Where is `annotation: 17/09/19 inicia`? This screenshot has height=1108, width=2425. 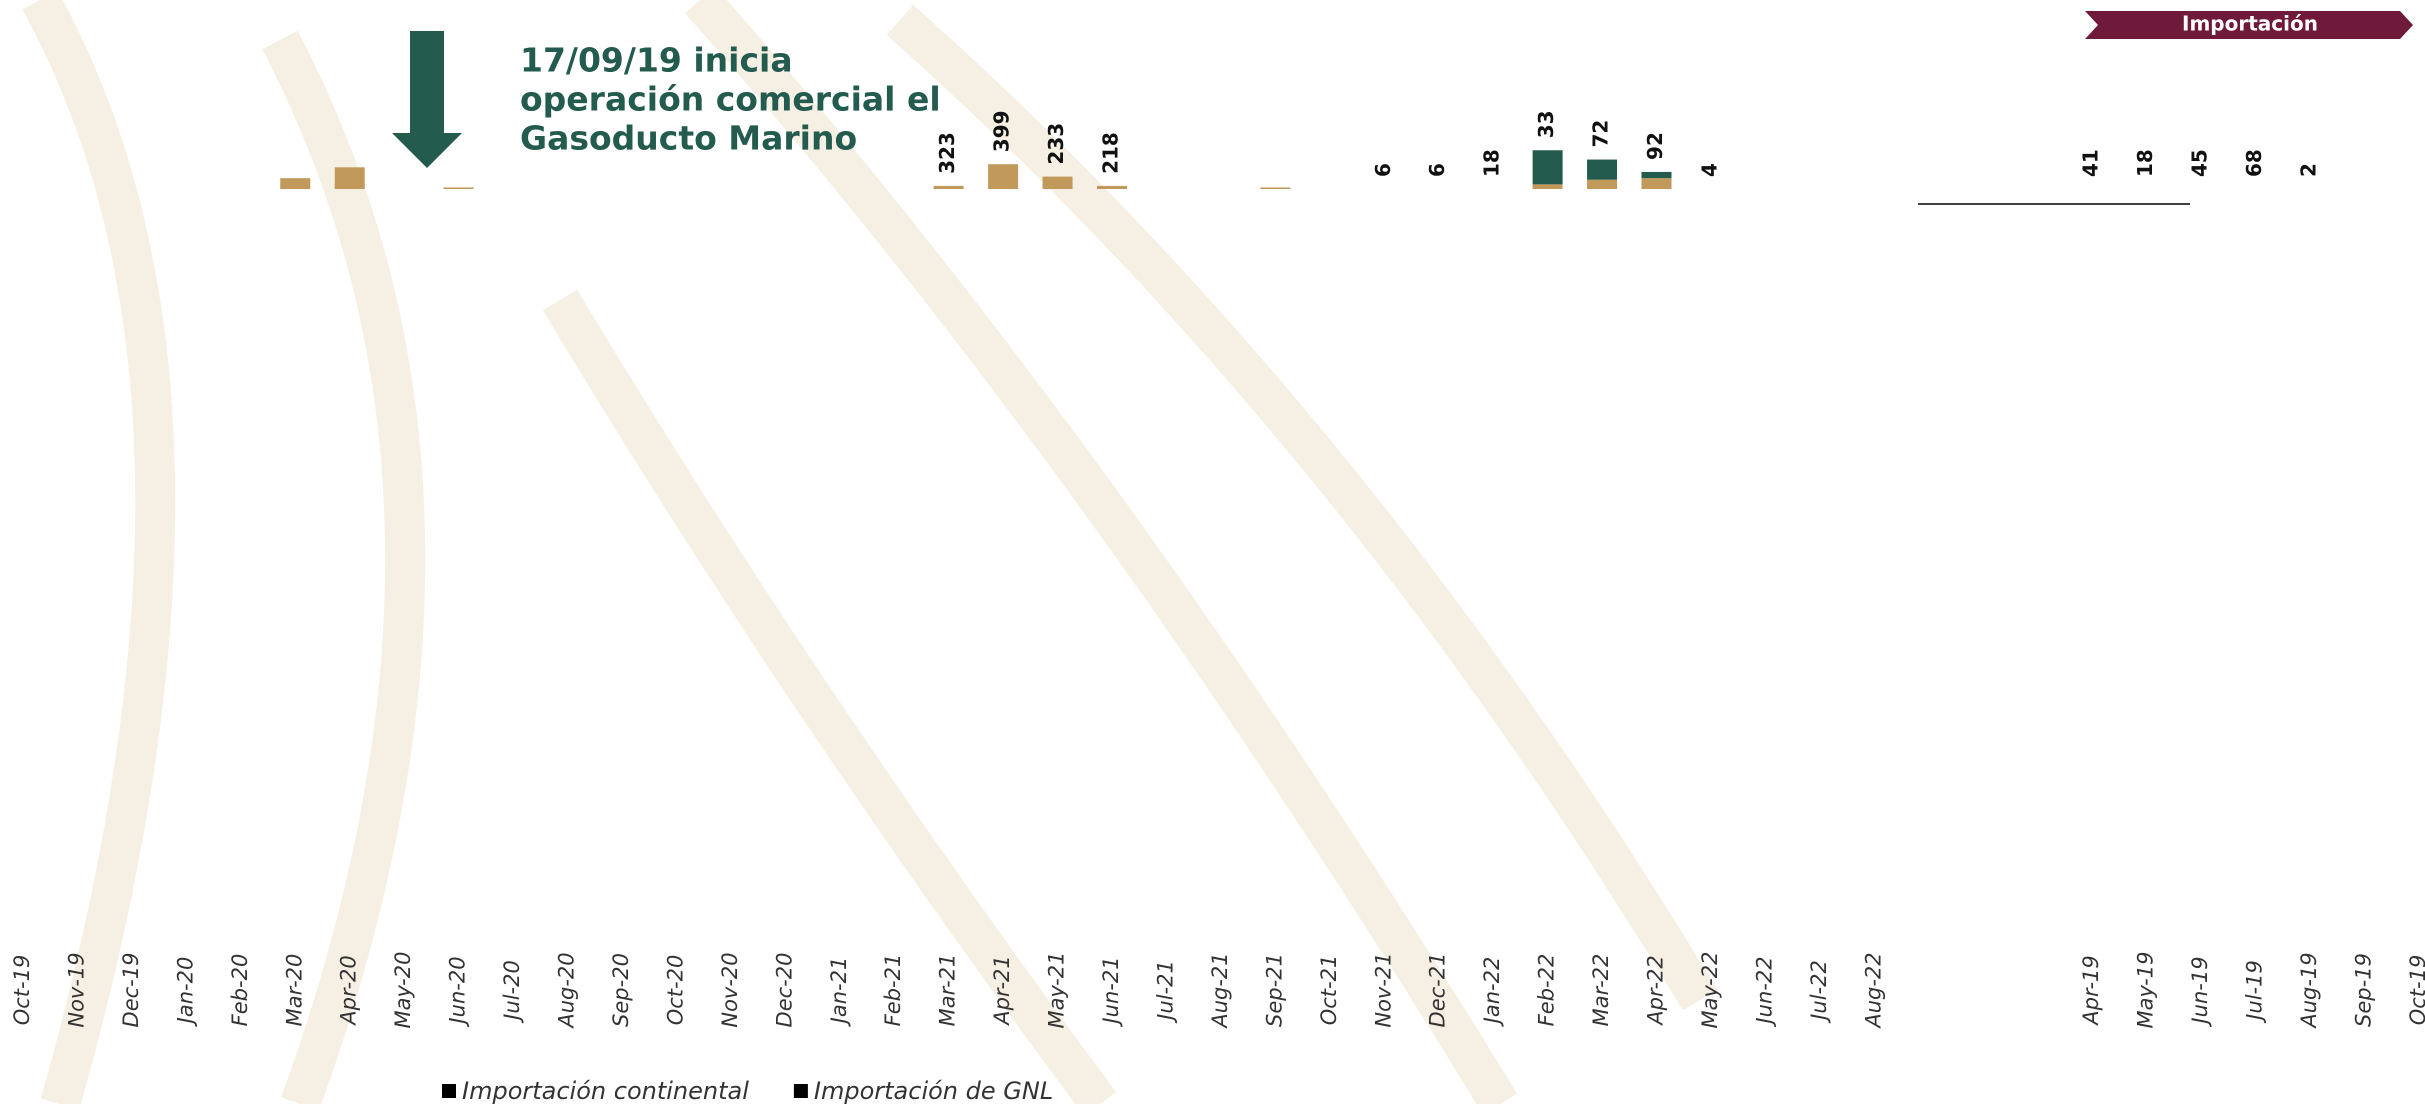 annotation: 17/09/19 inicia is located at coordinates (656, 60).